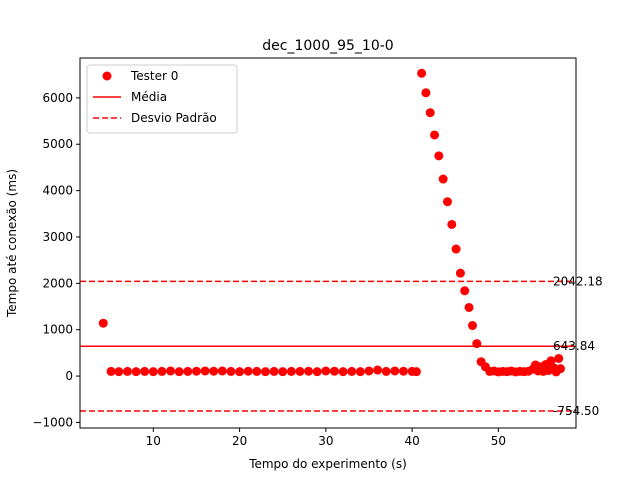 This screenshot has height=480, width=640. Describe the element at coordinates (57, 330) in the screenshot. I see `y-tick-label: 1000` at that location.